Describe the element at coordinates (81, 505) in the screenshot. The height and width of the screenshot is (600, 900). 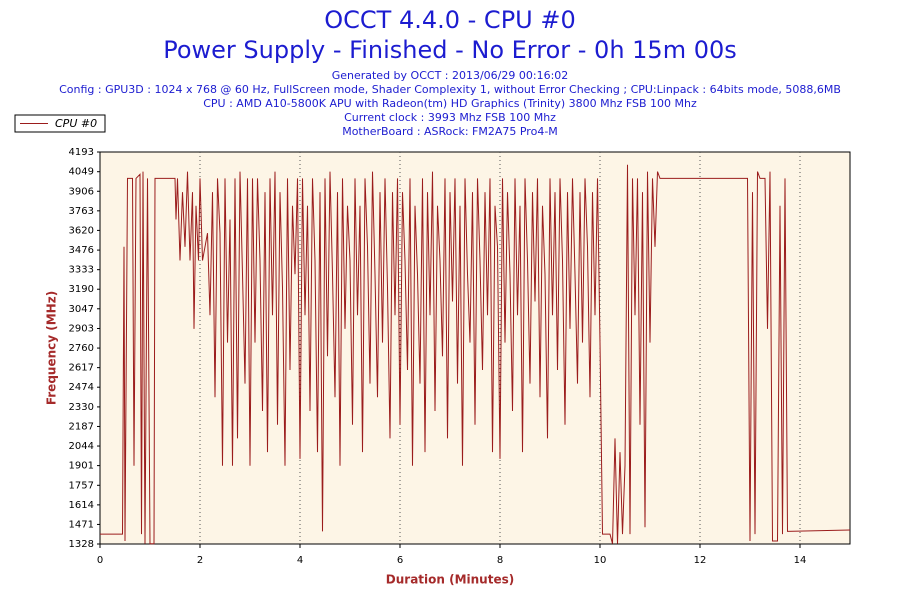
I see `y-tick-label: 1614` at that location.